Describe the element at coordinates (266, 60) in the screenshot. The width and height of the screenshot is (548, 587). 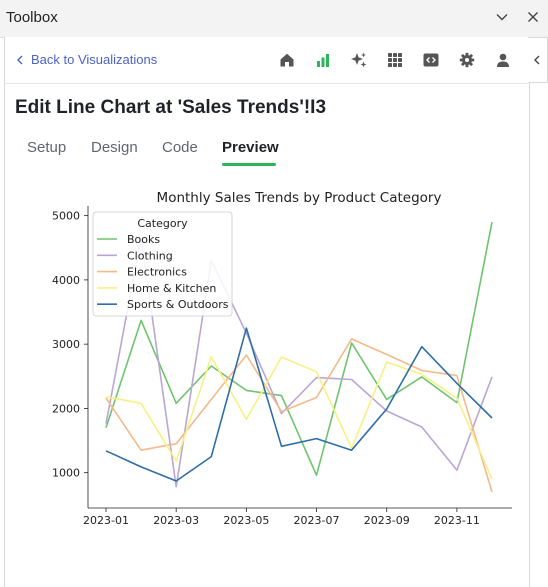
I see `top-navigation: Back to Visualizations` at that location.